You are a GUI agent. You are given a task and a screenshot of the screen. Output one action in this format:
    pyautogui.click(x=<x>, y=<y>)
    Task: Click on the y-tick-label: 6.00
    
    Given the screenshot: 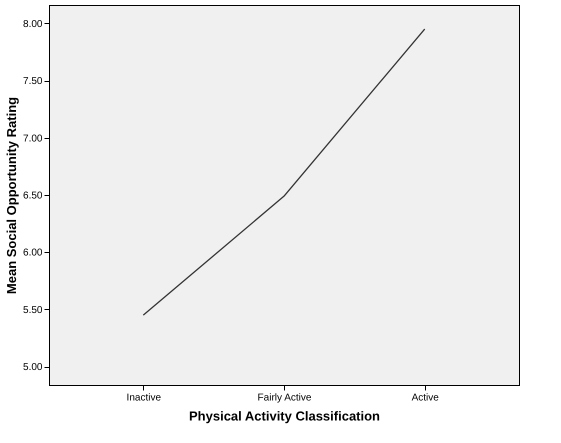 What is the action you would take?
    pyautogui.click(x=33, y=253)
    